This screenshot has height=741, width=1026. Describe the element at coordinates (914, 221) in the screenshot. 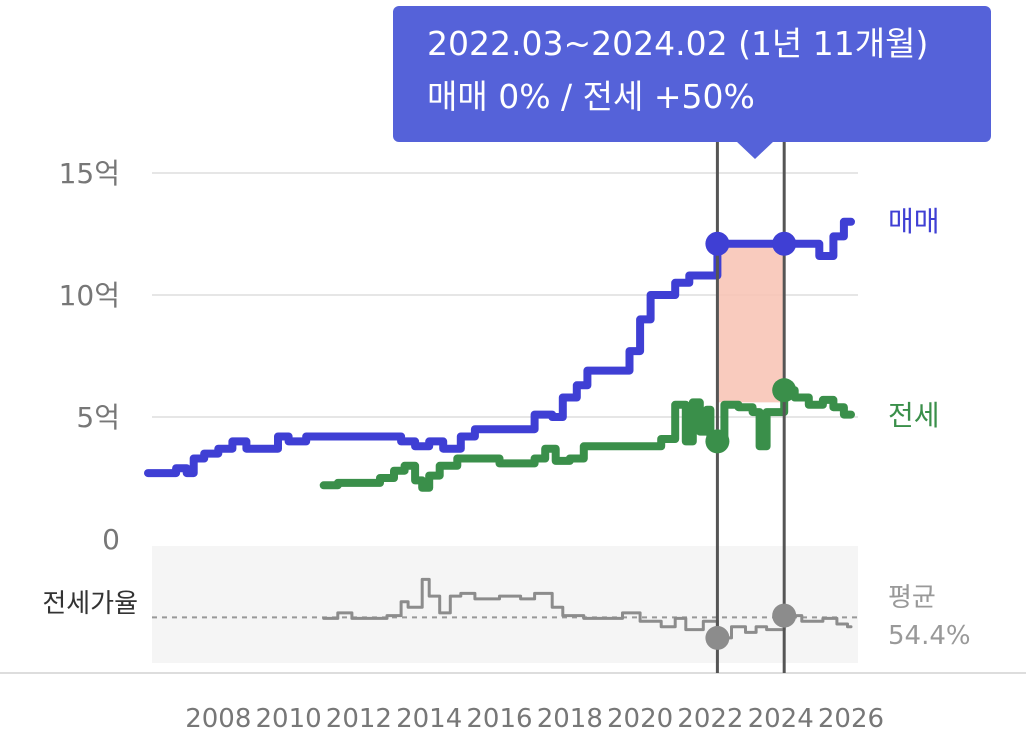

I see `series-label-sale: 매매` at that location.